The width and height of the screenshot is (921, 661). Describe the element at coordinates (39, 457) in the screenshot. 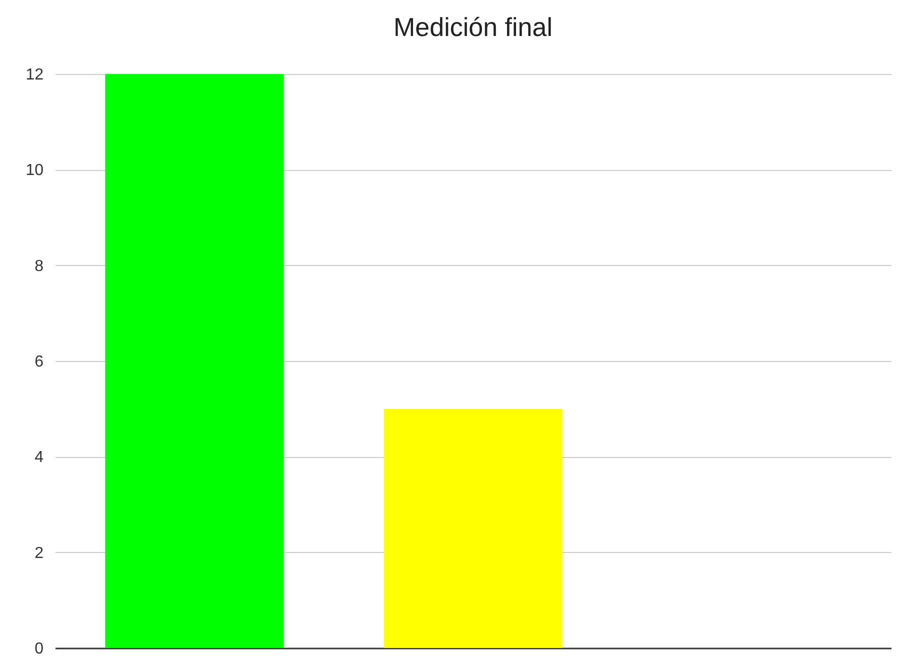

I see `y-tick-label: 4` at that location.